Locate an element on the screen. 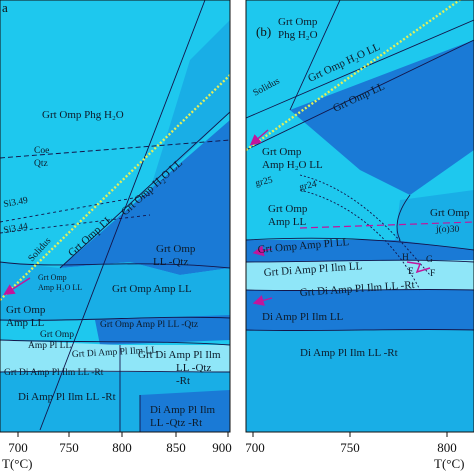 This screenshot has width=474, height=474. left-x-tick-750: 750 is located at coordinates (69, 447).